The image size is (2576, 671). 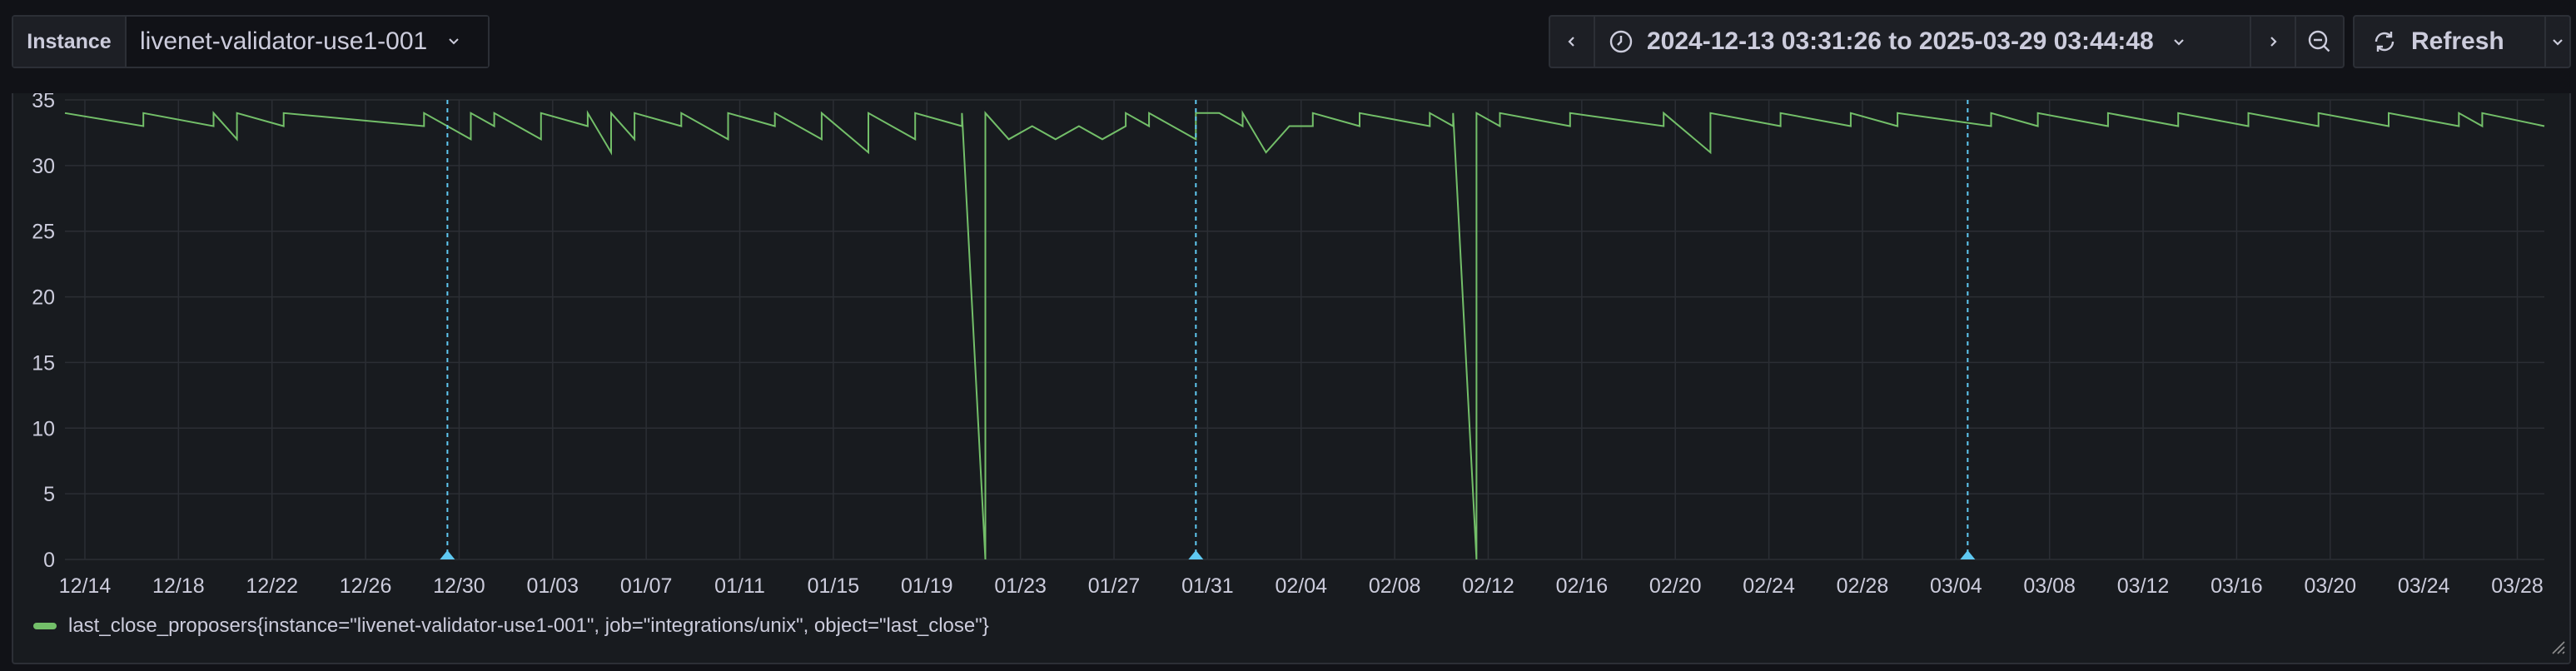 I want to click on y-tick-label: 25, so click(x=43, y=233).